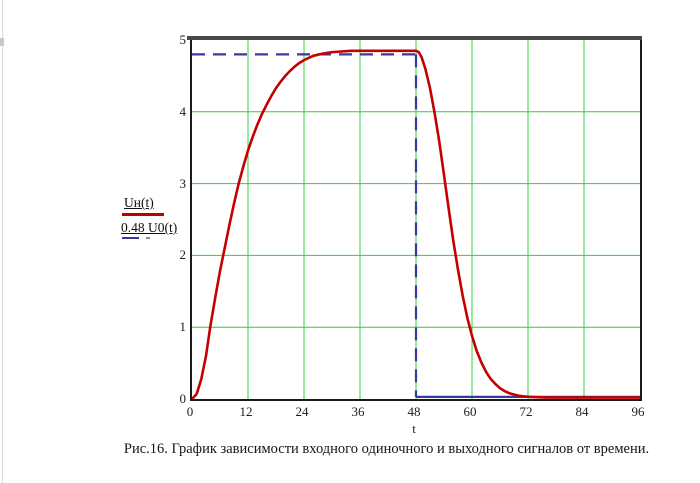  What do you see at coordinates (302, 411) in the screenshot?
I see `x-tick-label: 24` at bounding box center [302, 411].